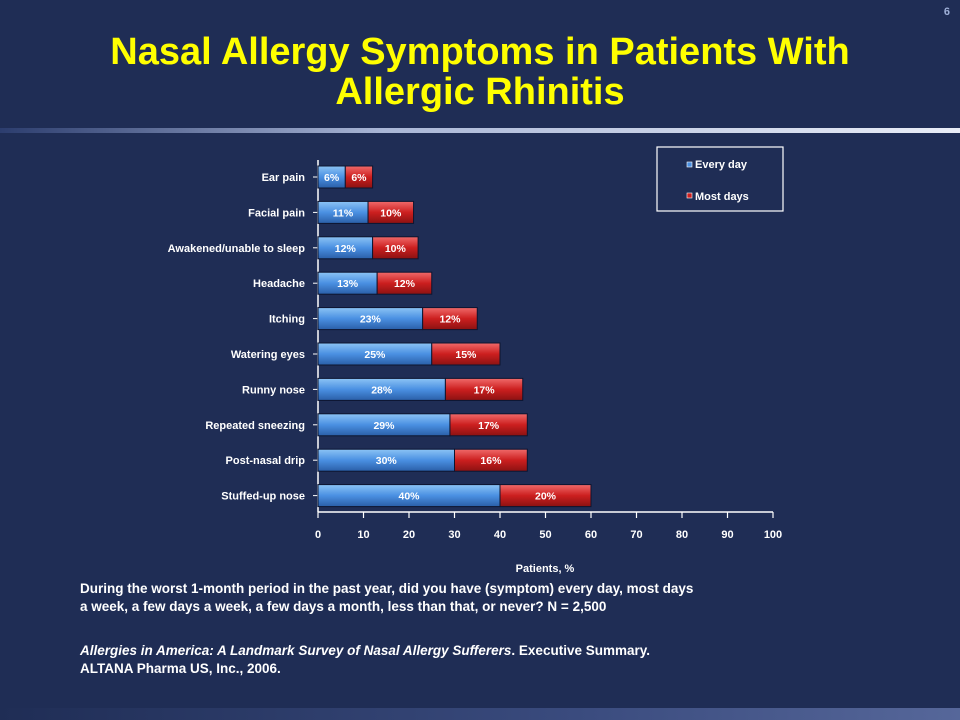  Describe the element at coordinates (454, 535) in the screenshot. I see `x-tick-label: 30` at that location.